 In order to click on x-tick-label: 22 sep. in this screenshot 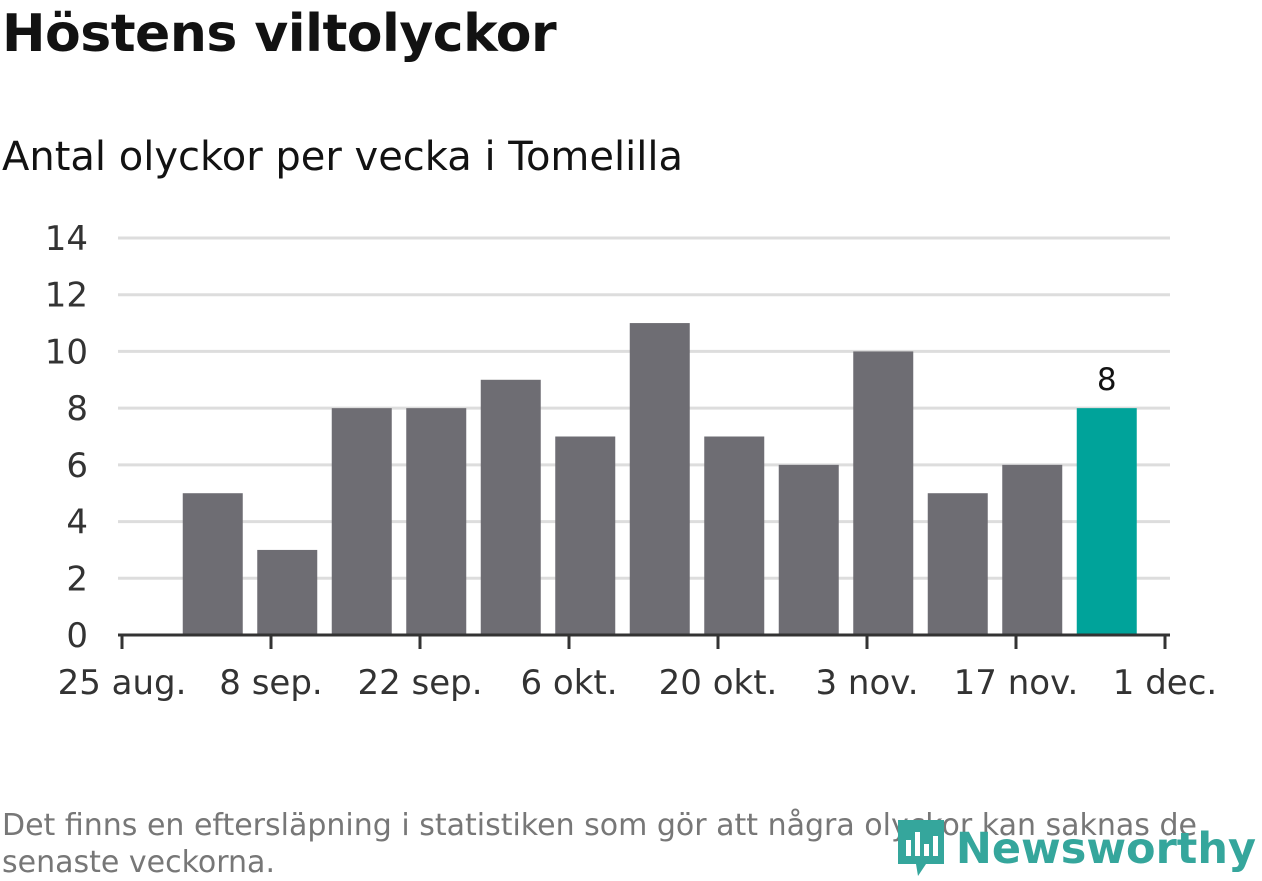, I will do `click(419, 683)`.